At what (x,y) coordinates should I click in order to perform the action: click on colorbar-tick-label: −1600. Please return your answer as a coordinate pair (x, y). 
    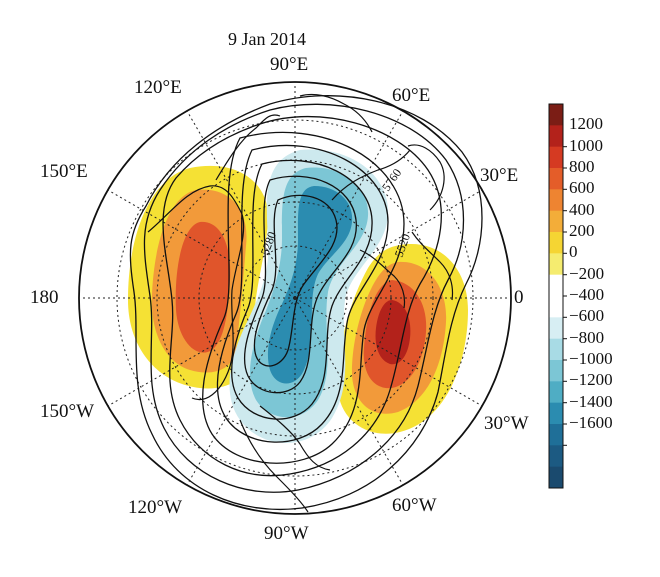
    Looking at the image, I should click on (591, 422).